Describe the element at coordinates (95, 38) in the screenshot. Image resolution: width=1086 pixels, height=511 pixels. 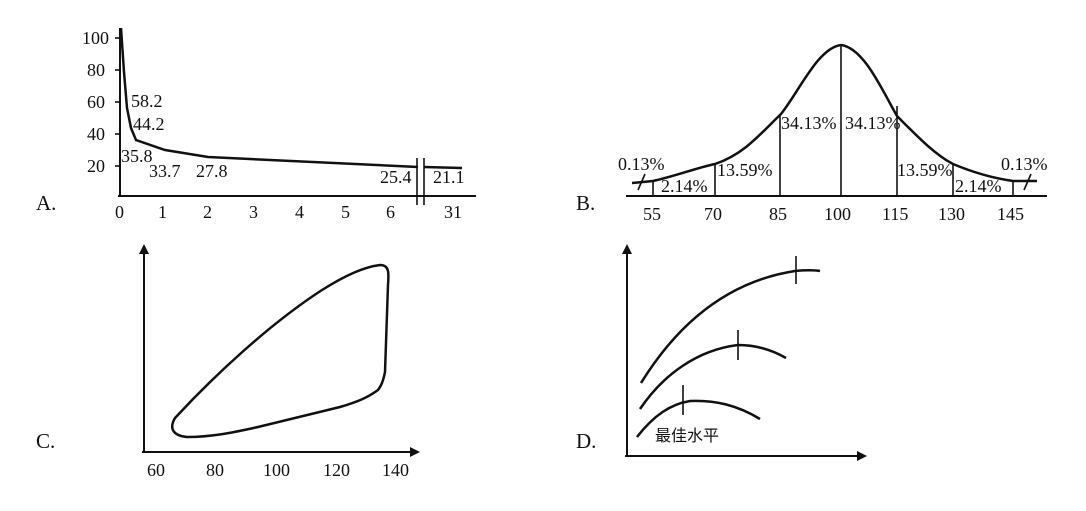
I see `panel-a-y-tick: 100` at that location.